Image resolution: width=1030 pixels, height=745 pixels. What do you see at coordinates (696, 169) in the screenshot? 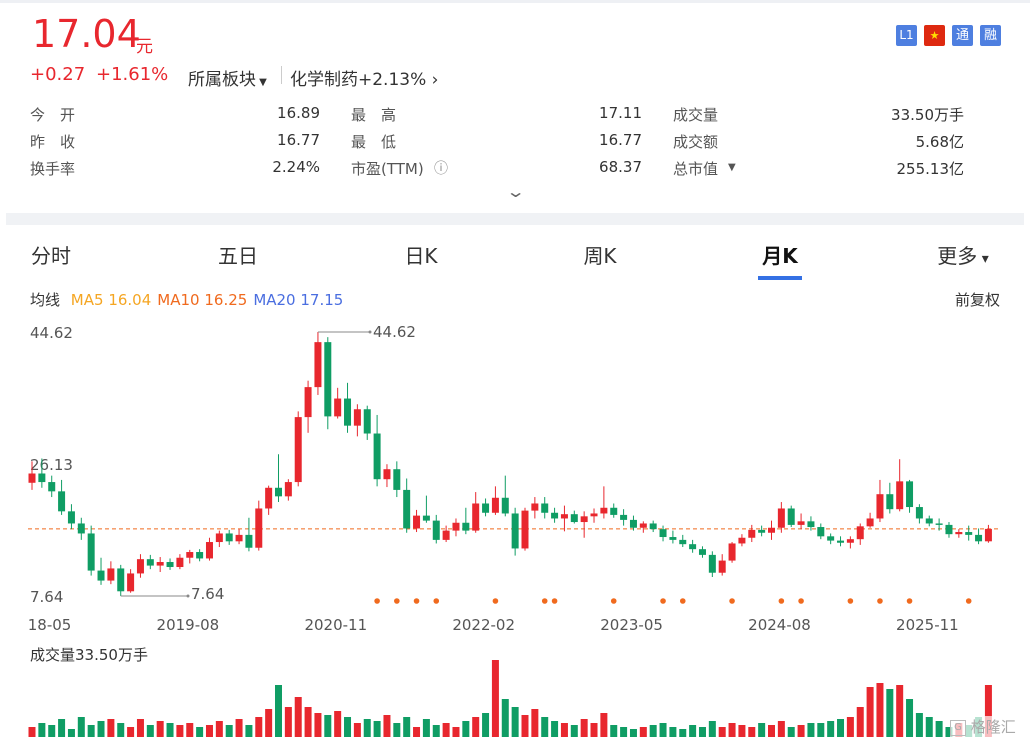
I see `stat-label: 总市值` at bounding box center [696, 169].